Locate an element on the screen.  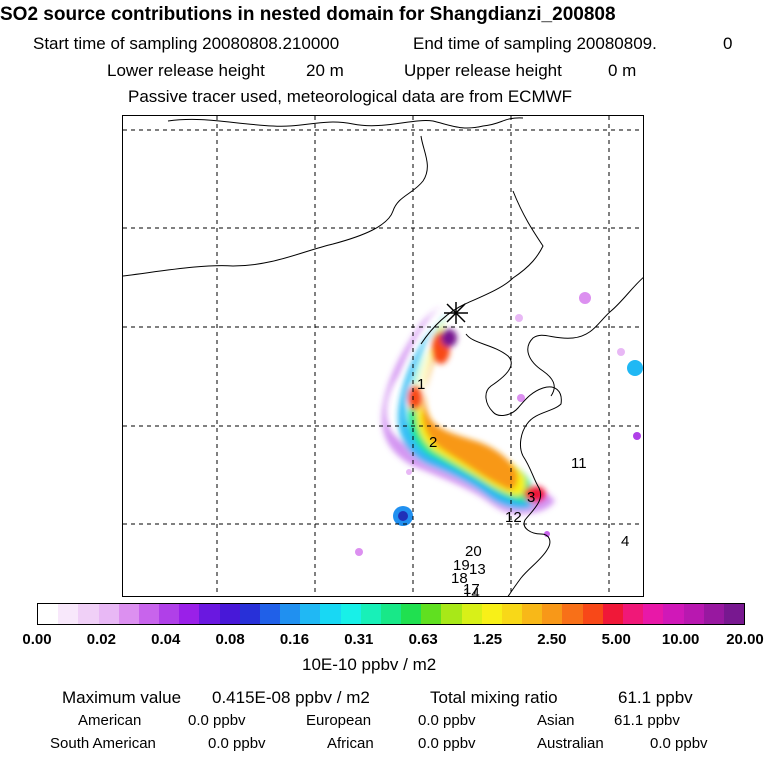
region-european-name: European is located at coordinates (339, 720).